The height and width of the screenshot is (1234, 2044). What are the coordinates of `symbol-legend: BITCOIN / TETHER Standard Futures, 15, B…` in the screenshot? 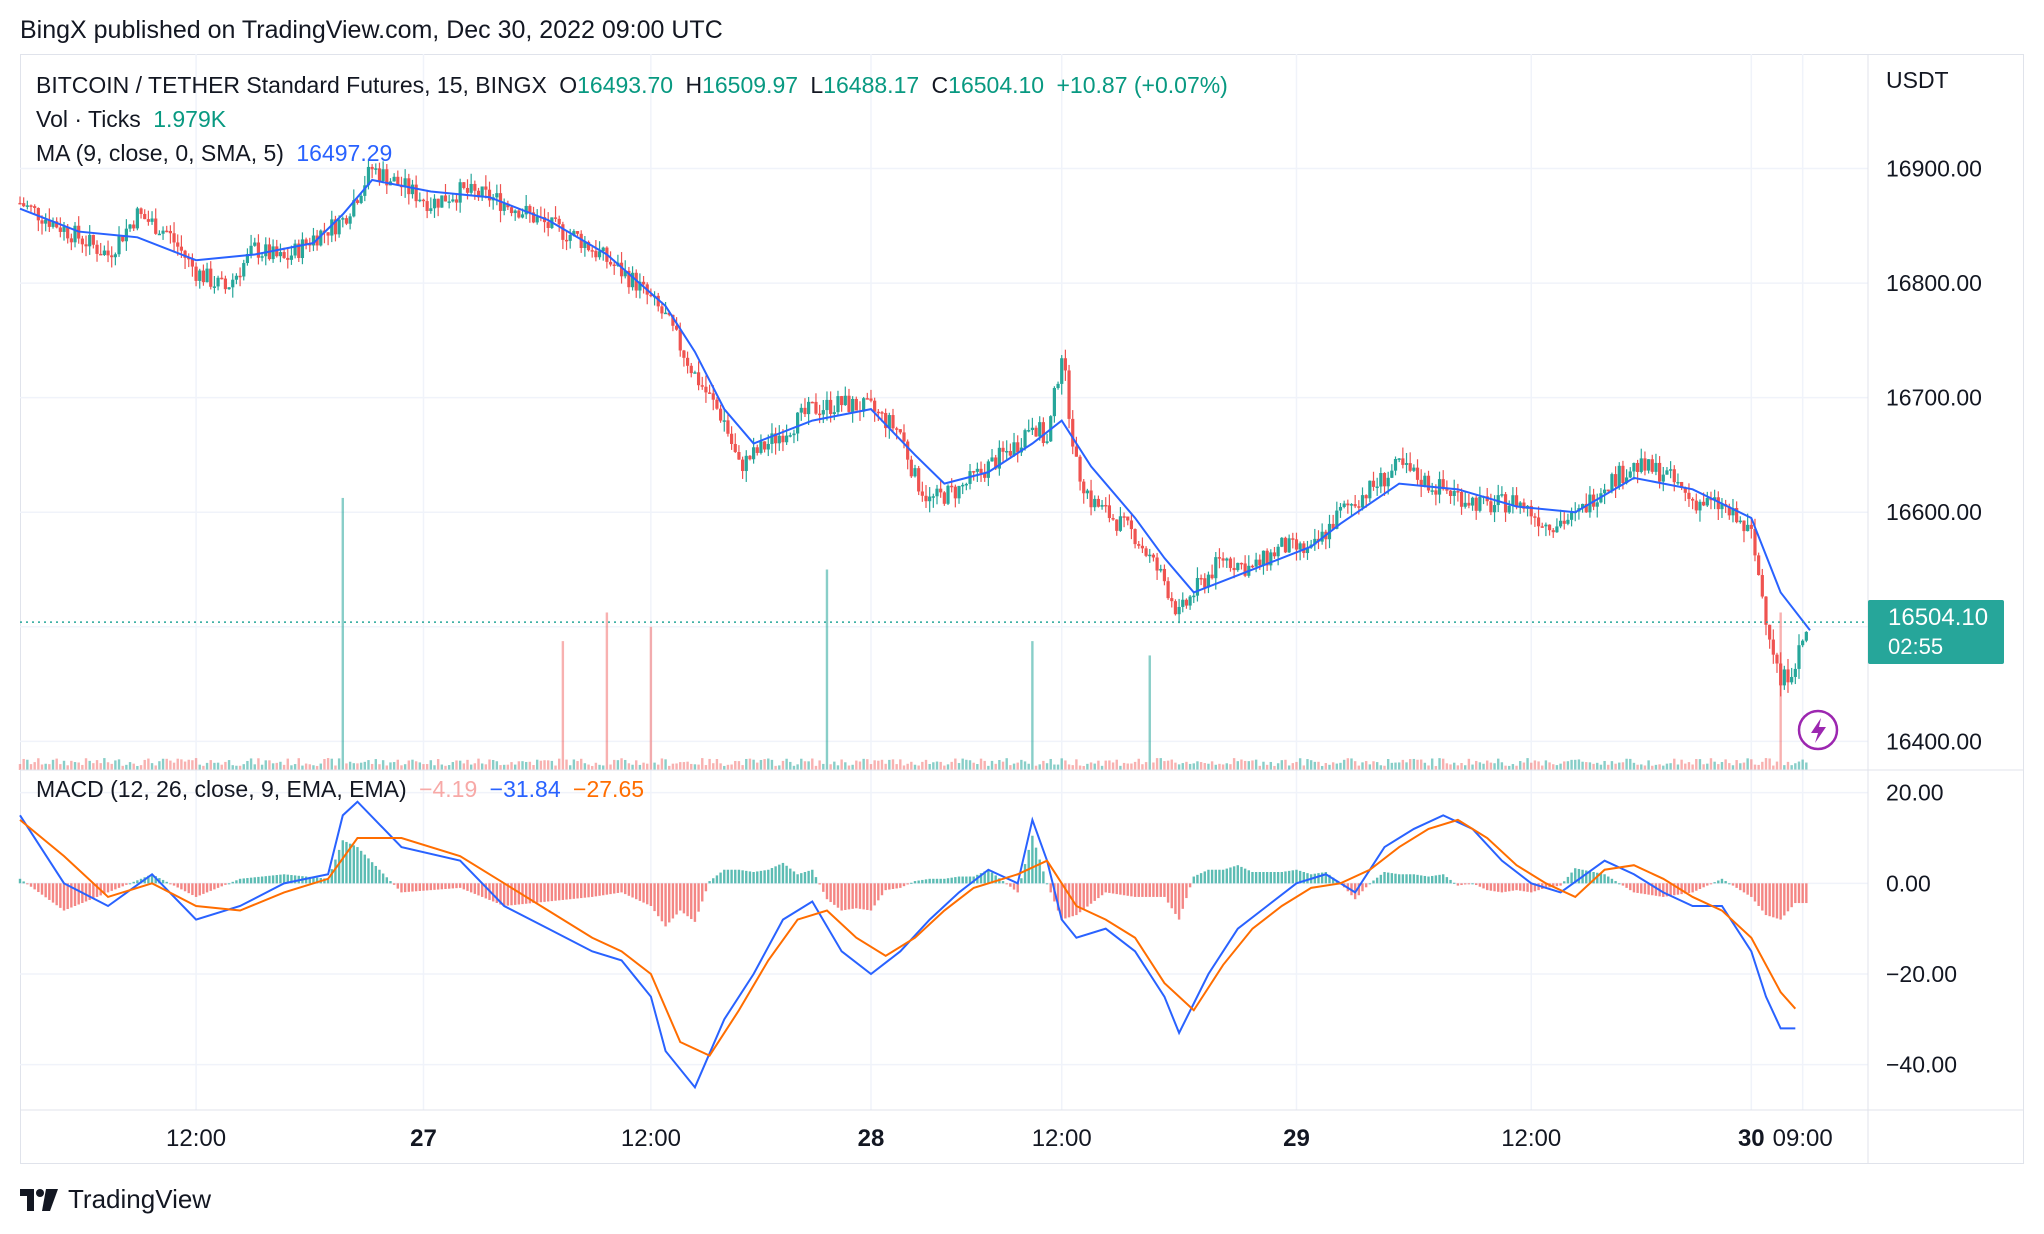 It's located at (635, 85).